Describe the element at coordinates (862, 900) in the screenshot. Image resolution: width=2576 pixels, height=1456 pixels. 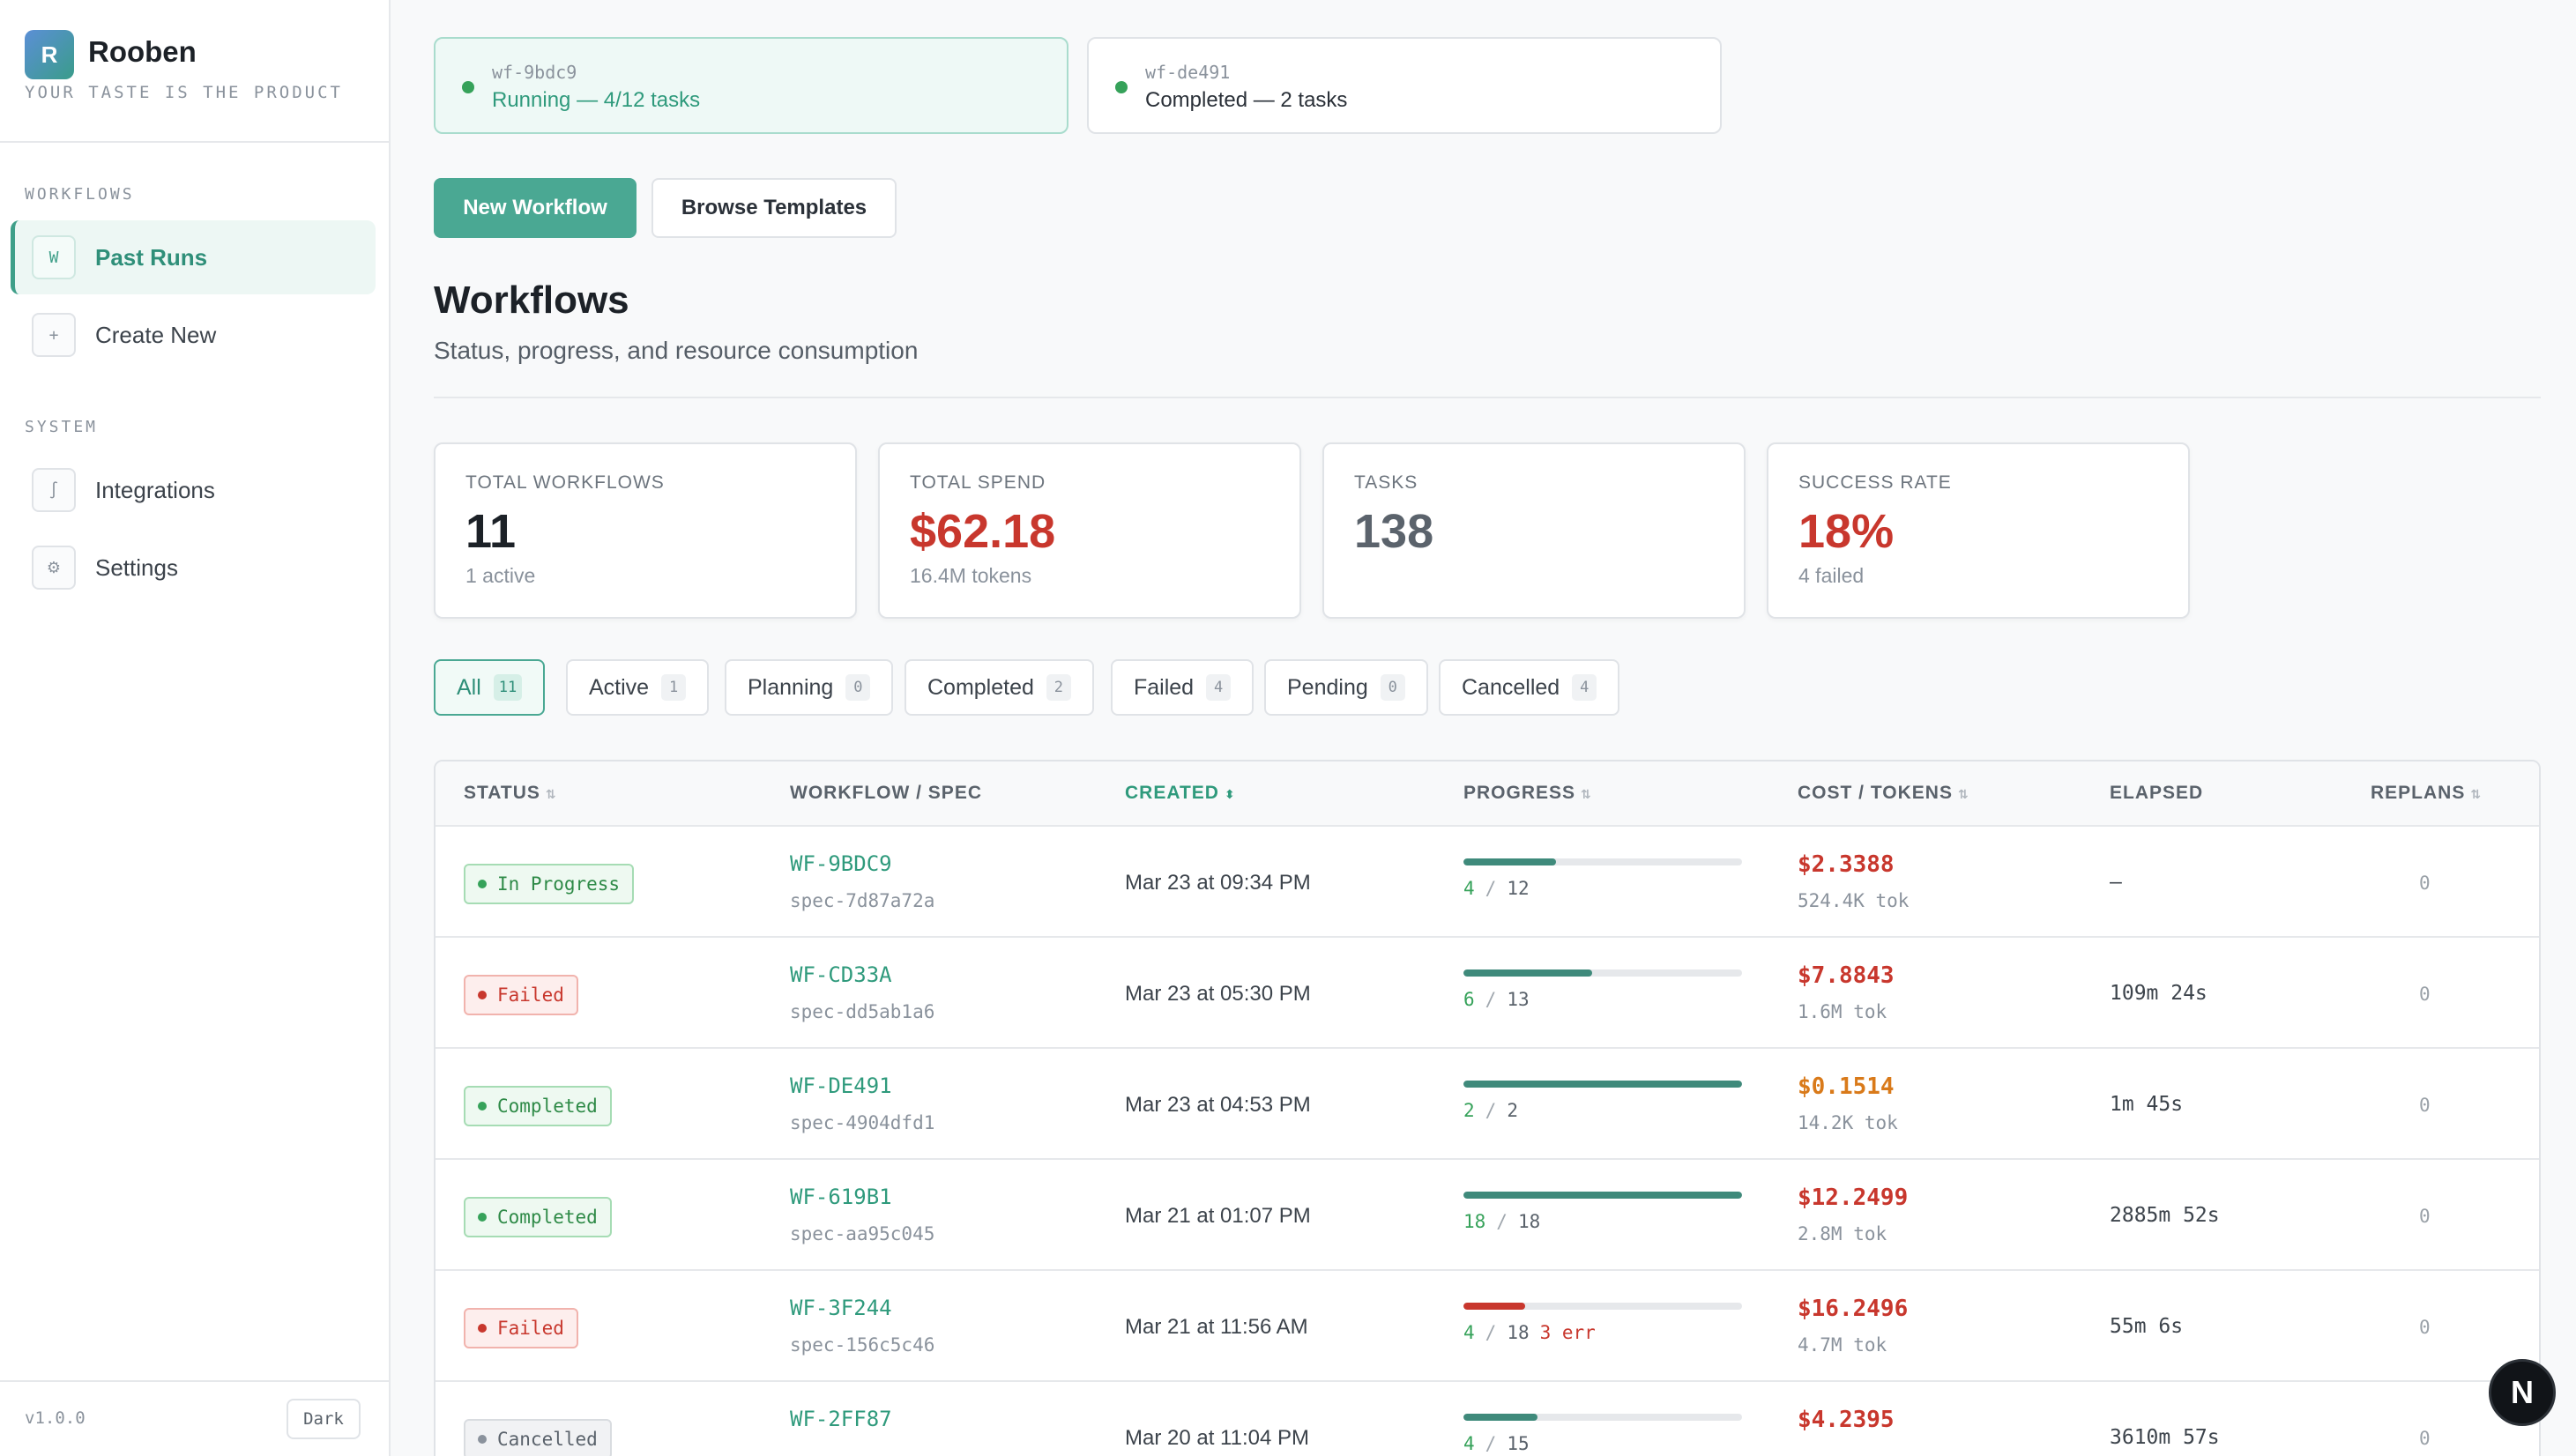
I see `workflow-spec: spec-7d87a72a` at that location.